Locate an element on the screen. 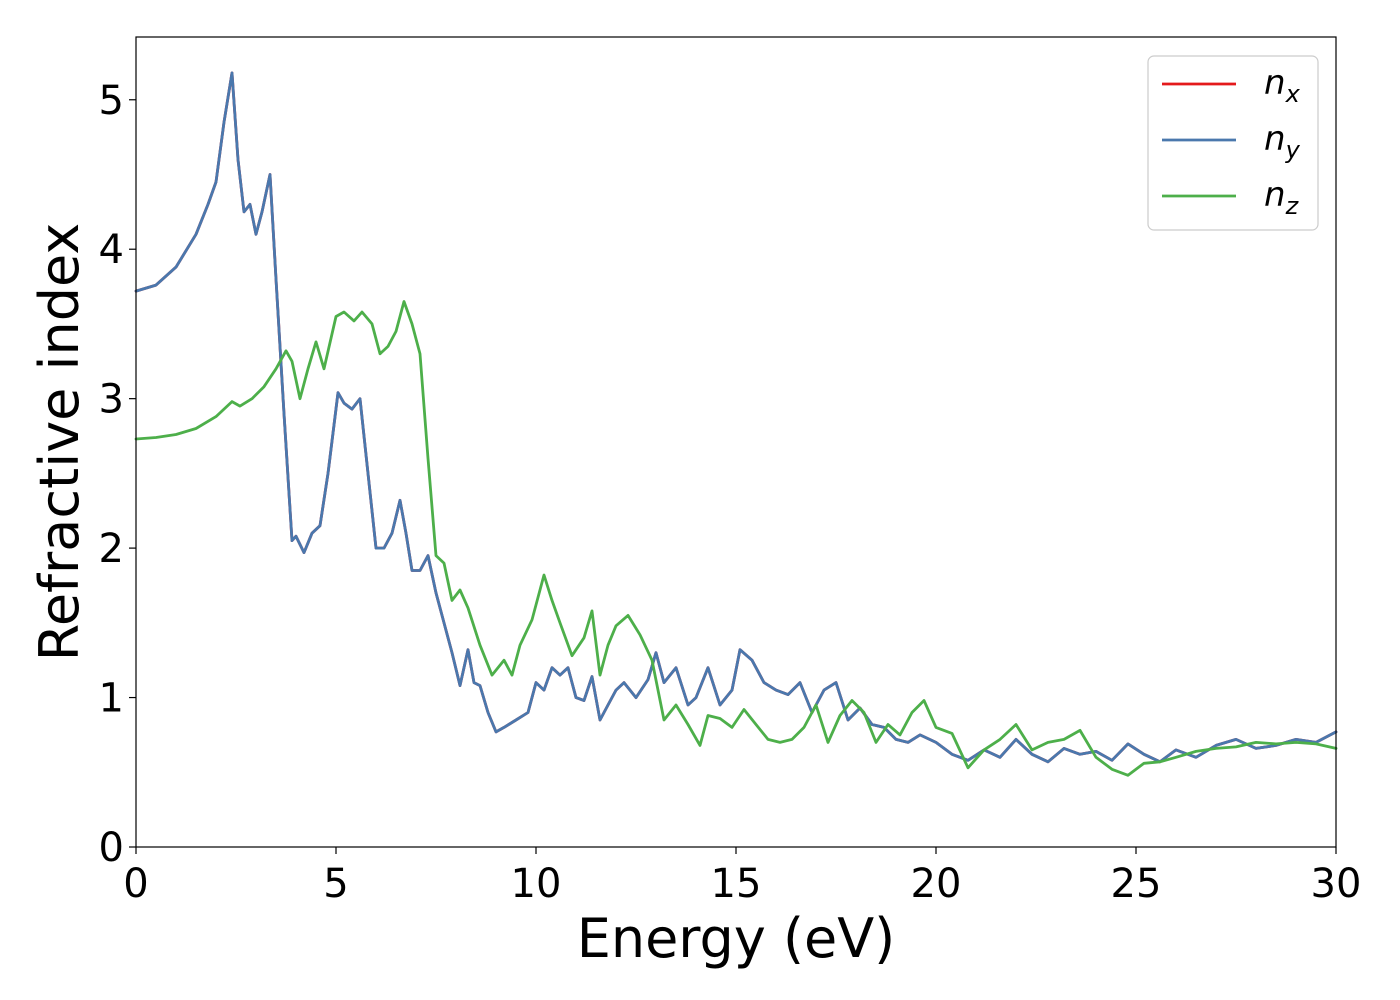  x-tick-label: 15 is located at coordinates (736, 884).